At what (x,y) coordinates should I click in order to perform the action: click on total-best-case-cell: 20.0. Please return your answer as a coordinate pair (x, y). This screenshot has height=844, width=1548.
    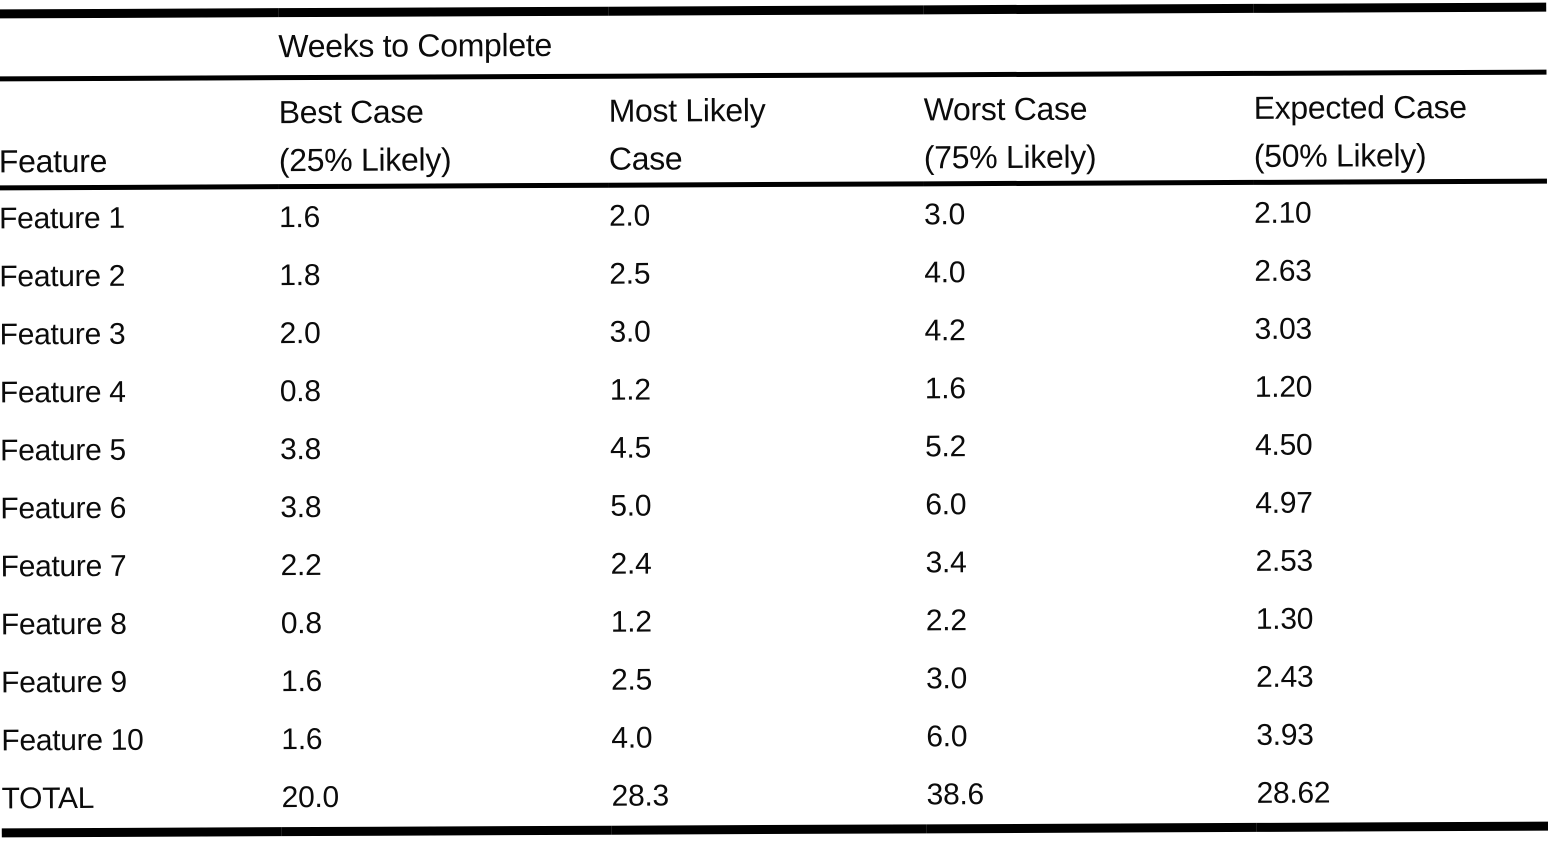
    Looking at the image, I should click on (446, 799).